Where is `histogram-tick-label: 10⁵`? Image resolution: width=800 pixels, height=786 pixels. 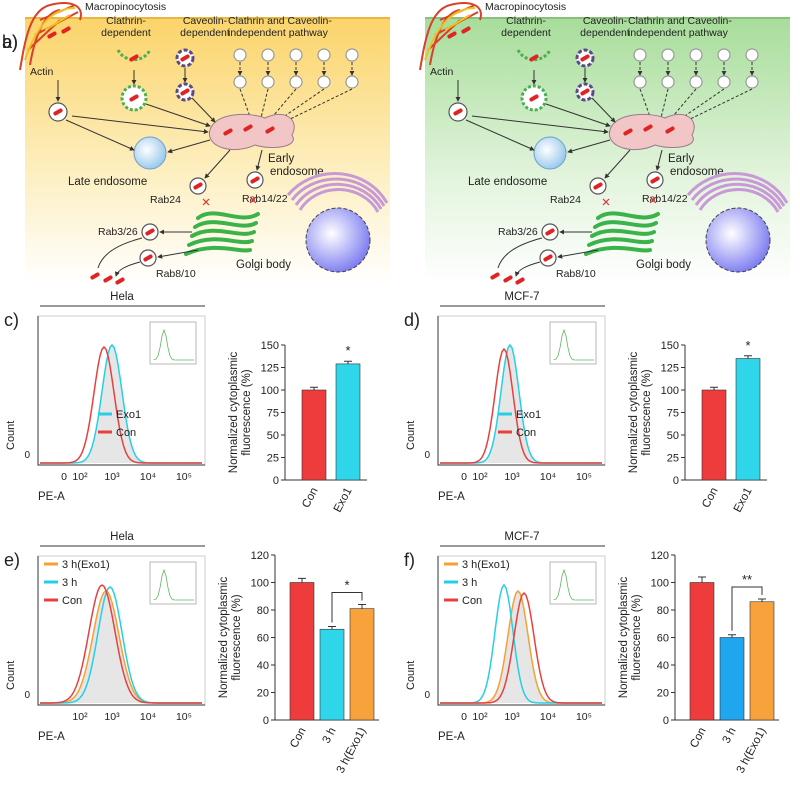
histogram-tick-label: 10⁵ is located at coordinates (184, 717).